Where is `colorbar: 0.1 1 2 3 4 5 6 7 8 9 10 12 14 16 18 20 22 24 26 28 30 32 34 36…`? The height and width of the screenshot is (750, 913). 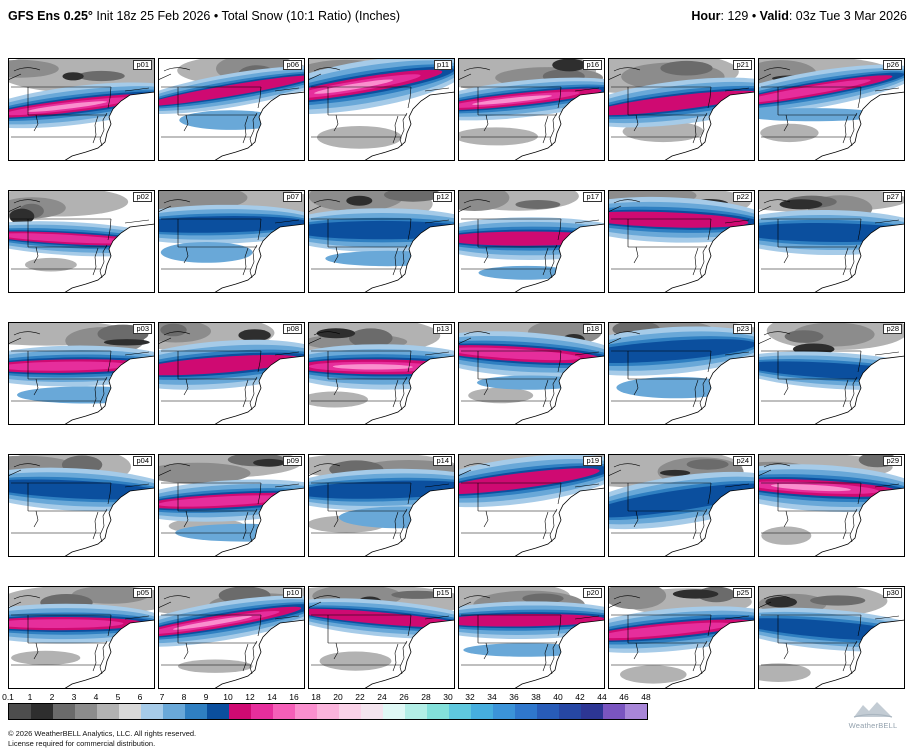
colorbar: 0.1 1 2 3 4 5 6 7 8 9 10 12 14 16 18 20 22 24 26 28 30 32 34 36… is located at coordinates (355, 706).